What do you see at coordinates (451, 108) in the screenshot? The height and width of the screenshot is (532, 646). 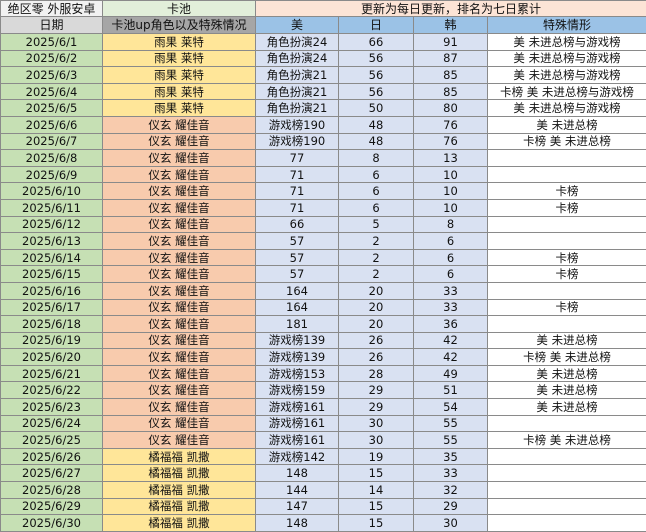 I see `kr-rank-cell: 80` at bounding box center [451, 108].